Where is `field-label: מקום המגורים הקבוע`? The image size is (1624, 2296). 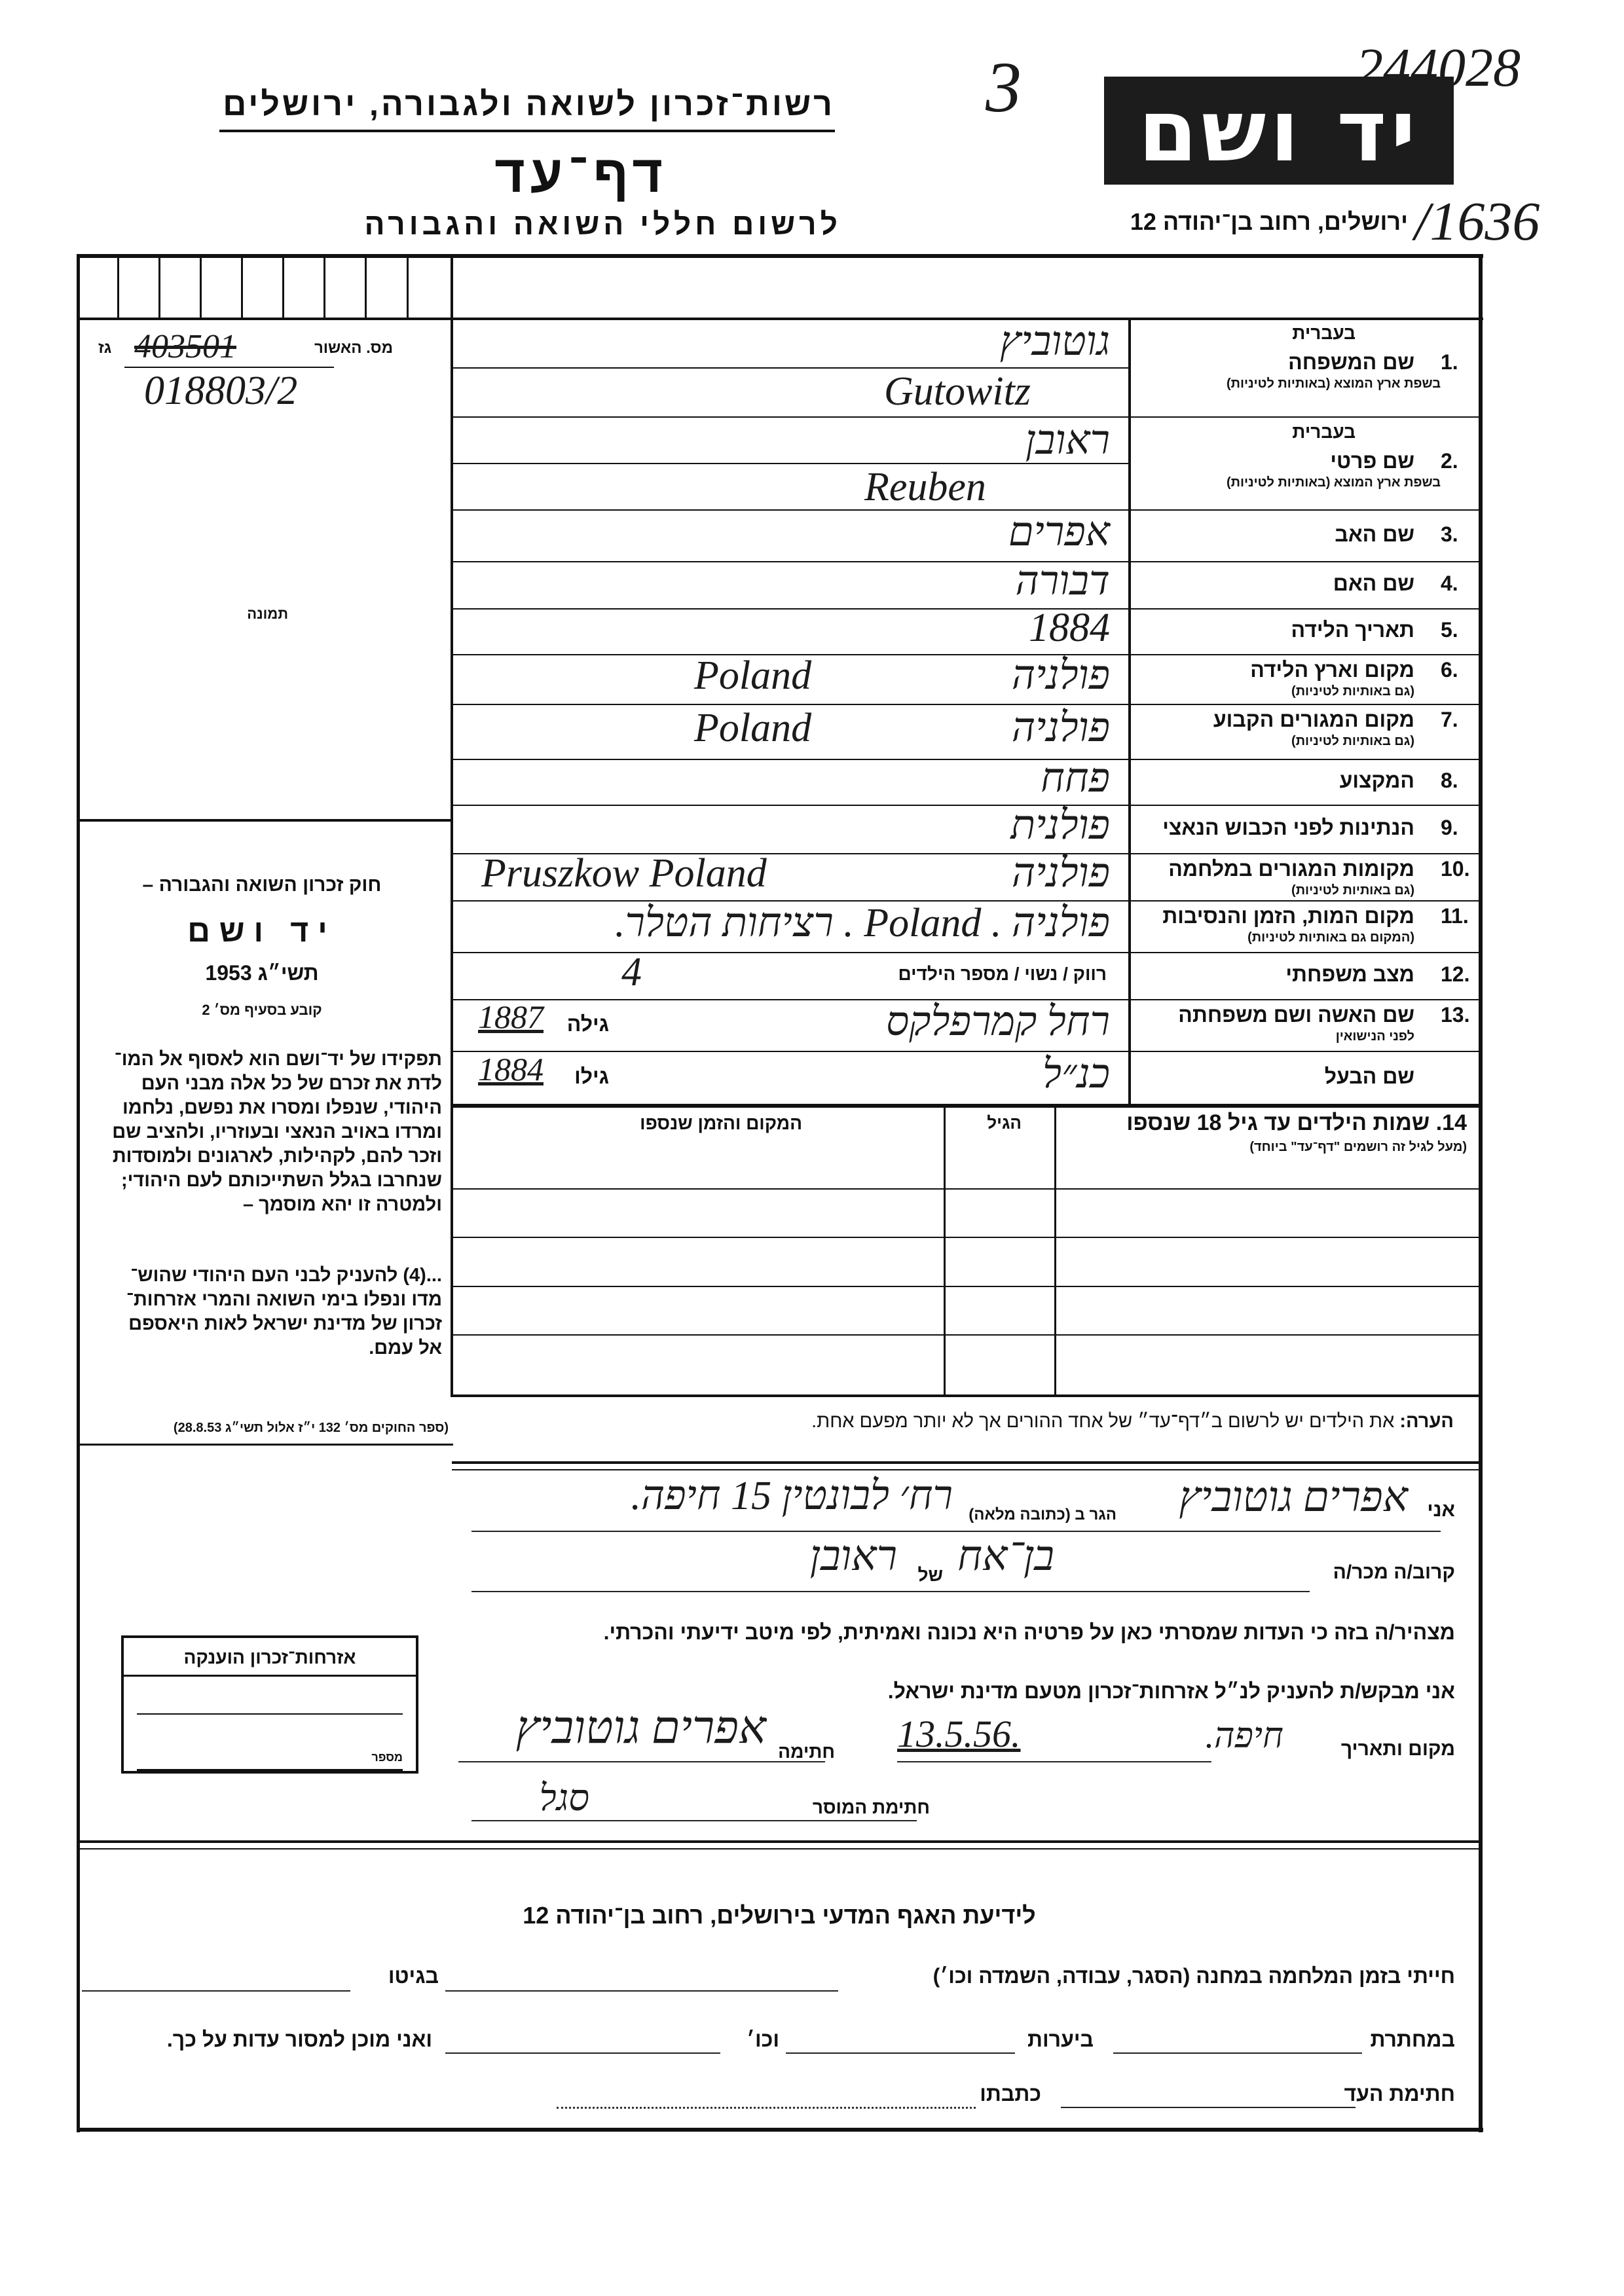
field-label: מקום המגורים הקבוע is located at coordinates (1313, 719).